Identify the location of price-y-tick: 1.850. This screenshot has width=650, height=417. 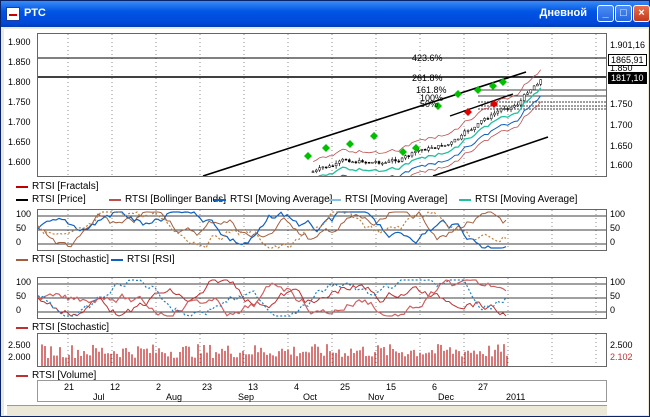
(19, 62).